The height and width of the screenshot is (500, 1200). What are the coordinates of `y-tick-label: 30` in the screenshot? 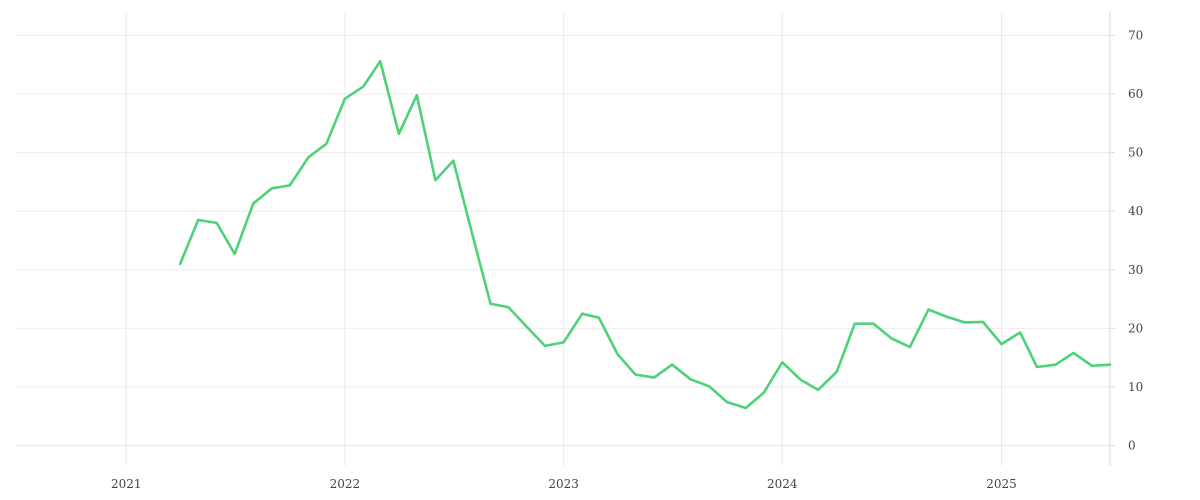 It's located at (1135, 270).